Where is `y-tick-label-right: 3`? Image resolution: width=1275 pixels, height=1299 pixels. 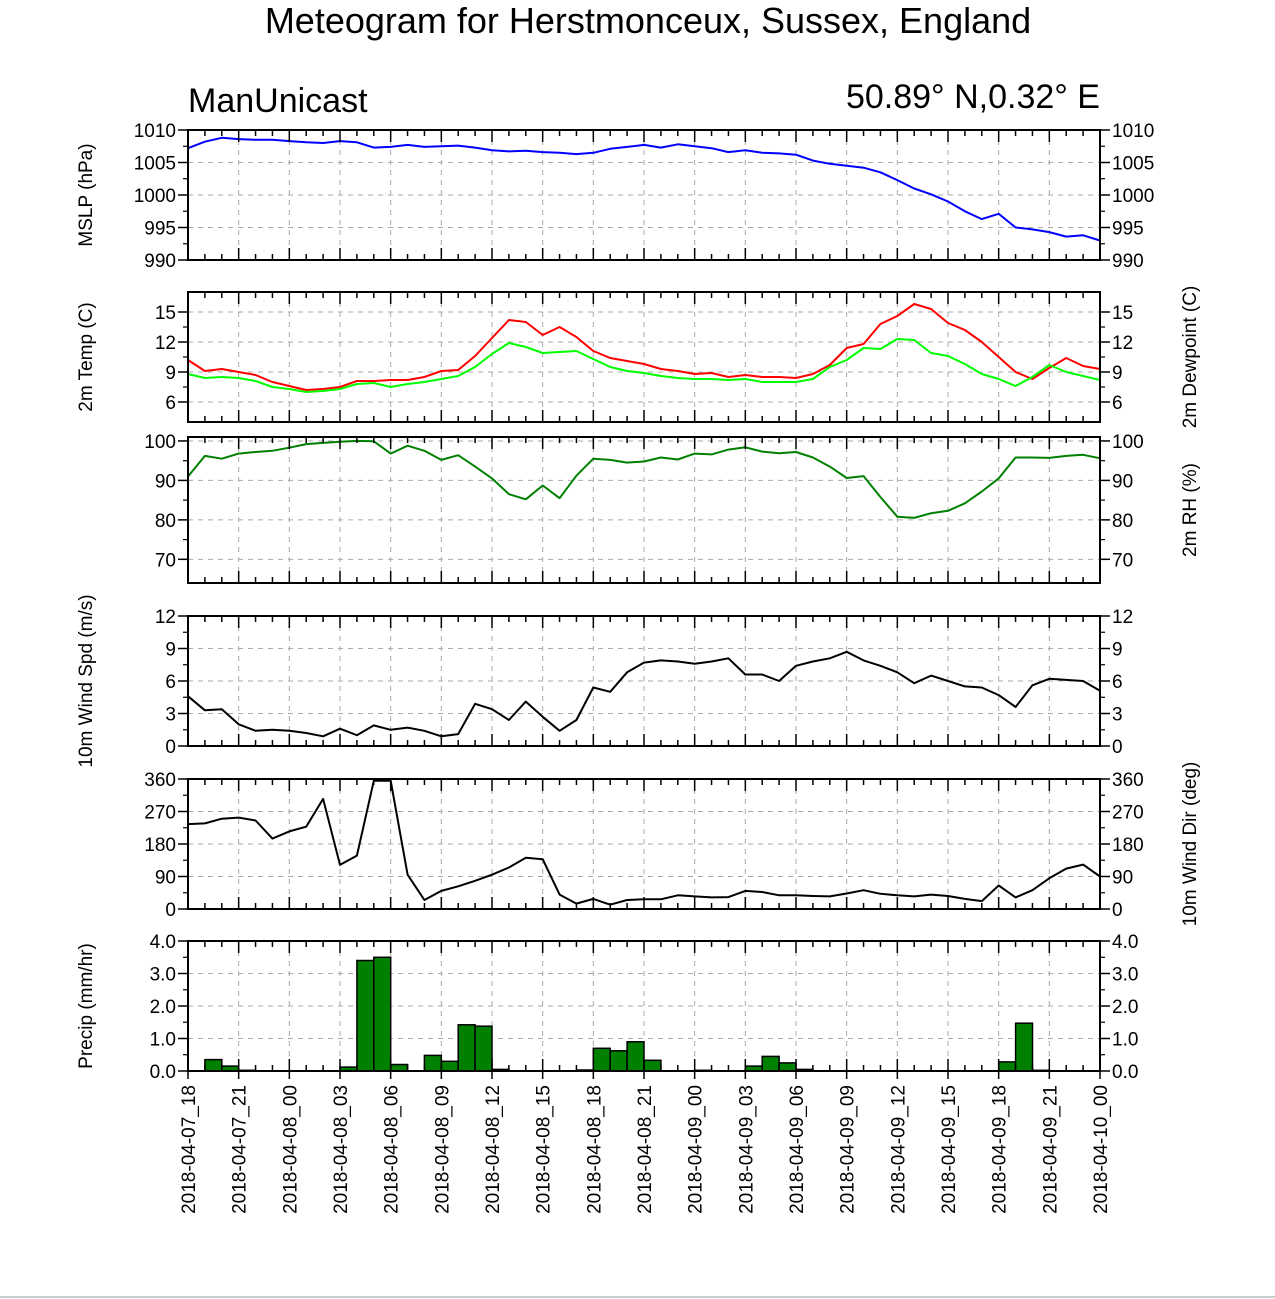
y-tick-label-right: 3 is located at coordinates (1117, 715).